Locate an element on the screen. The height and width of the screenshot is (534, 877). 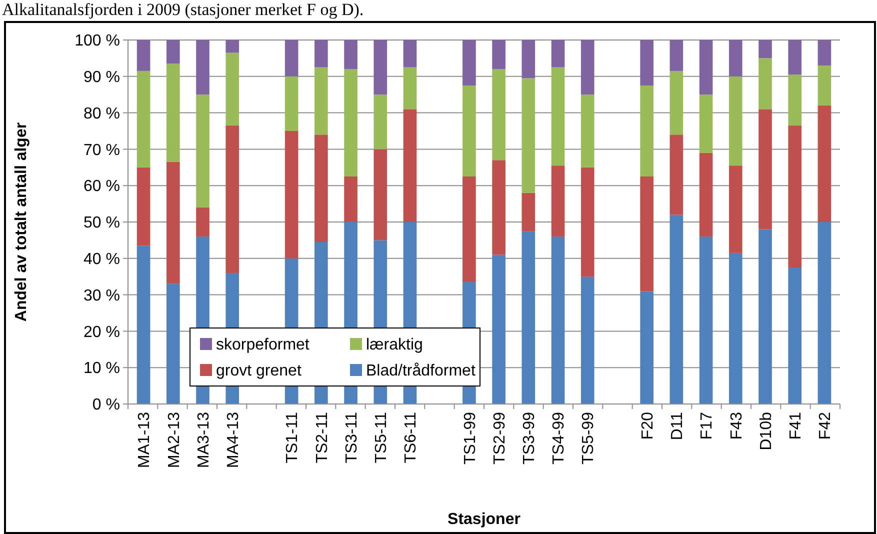
x-tick-label: MA4-13 is located at coordinates (233, 440).